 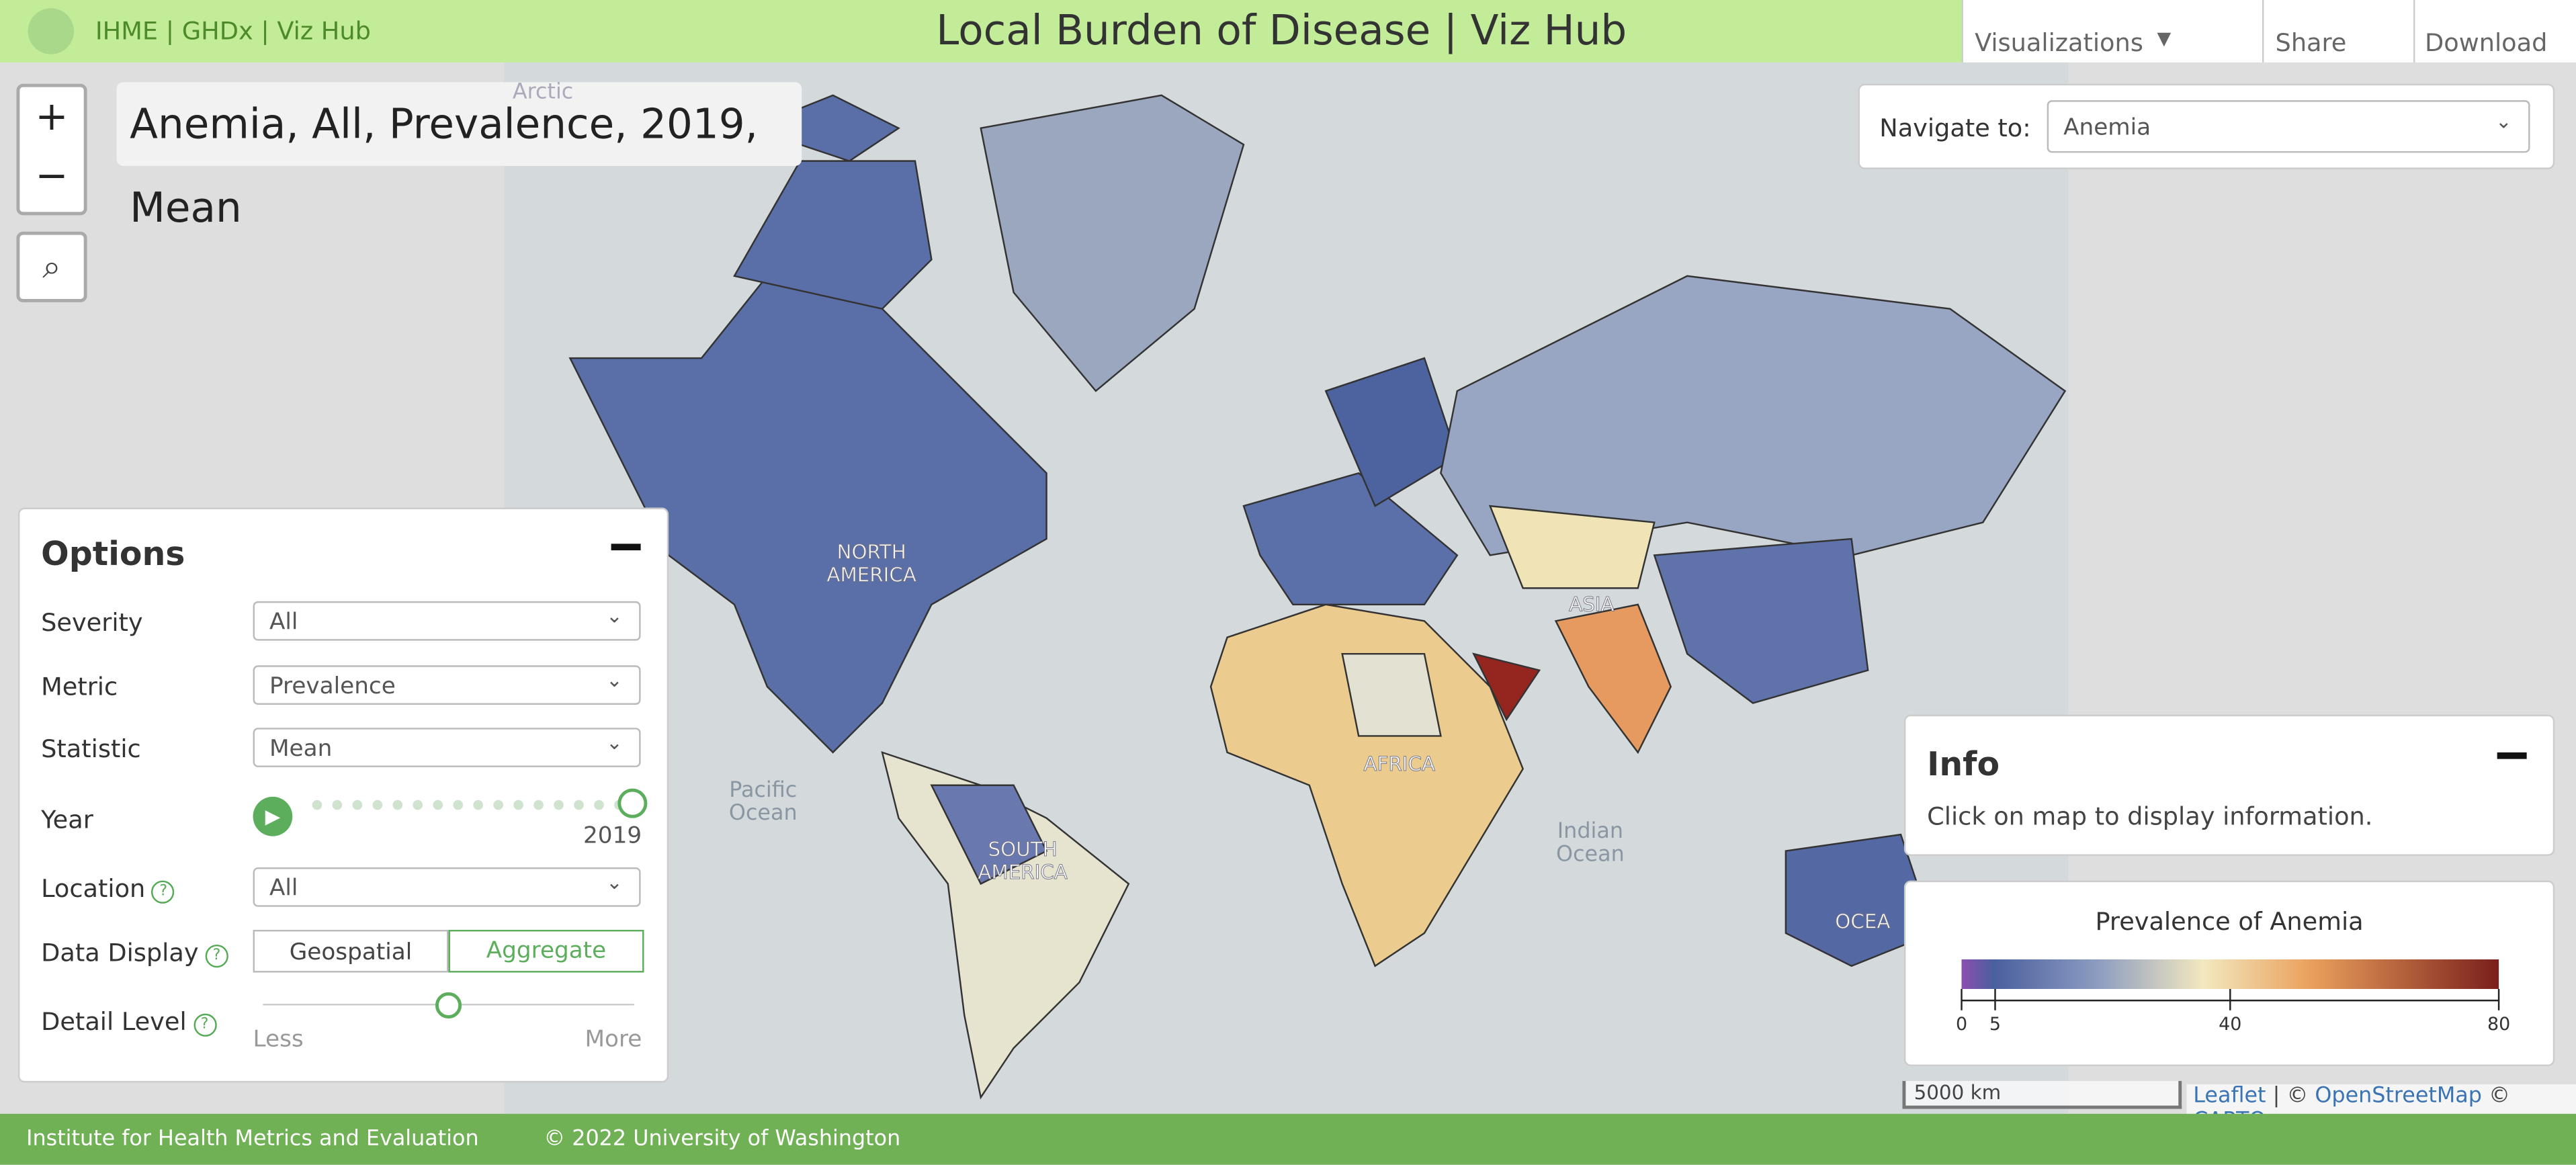 What do you see at coordinates (2230, 1024) in the screenshot?
I see `tick-label: 40` at bounding box center [2230, 1024].